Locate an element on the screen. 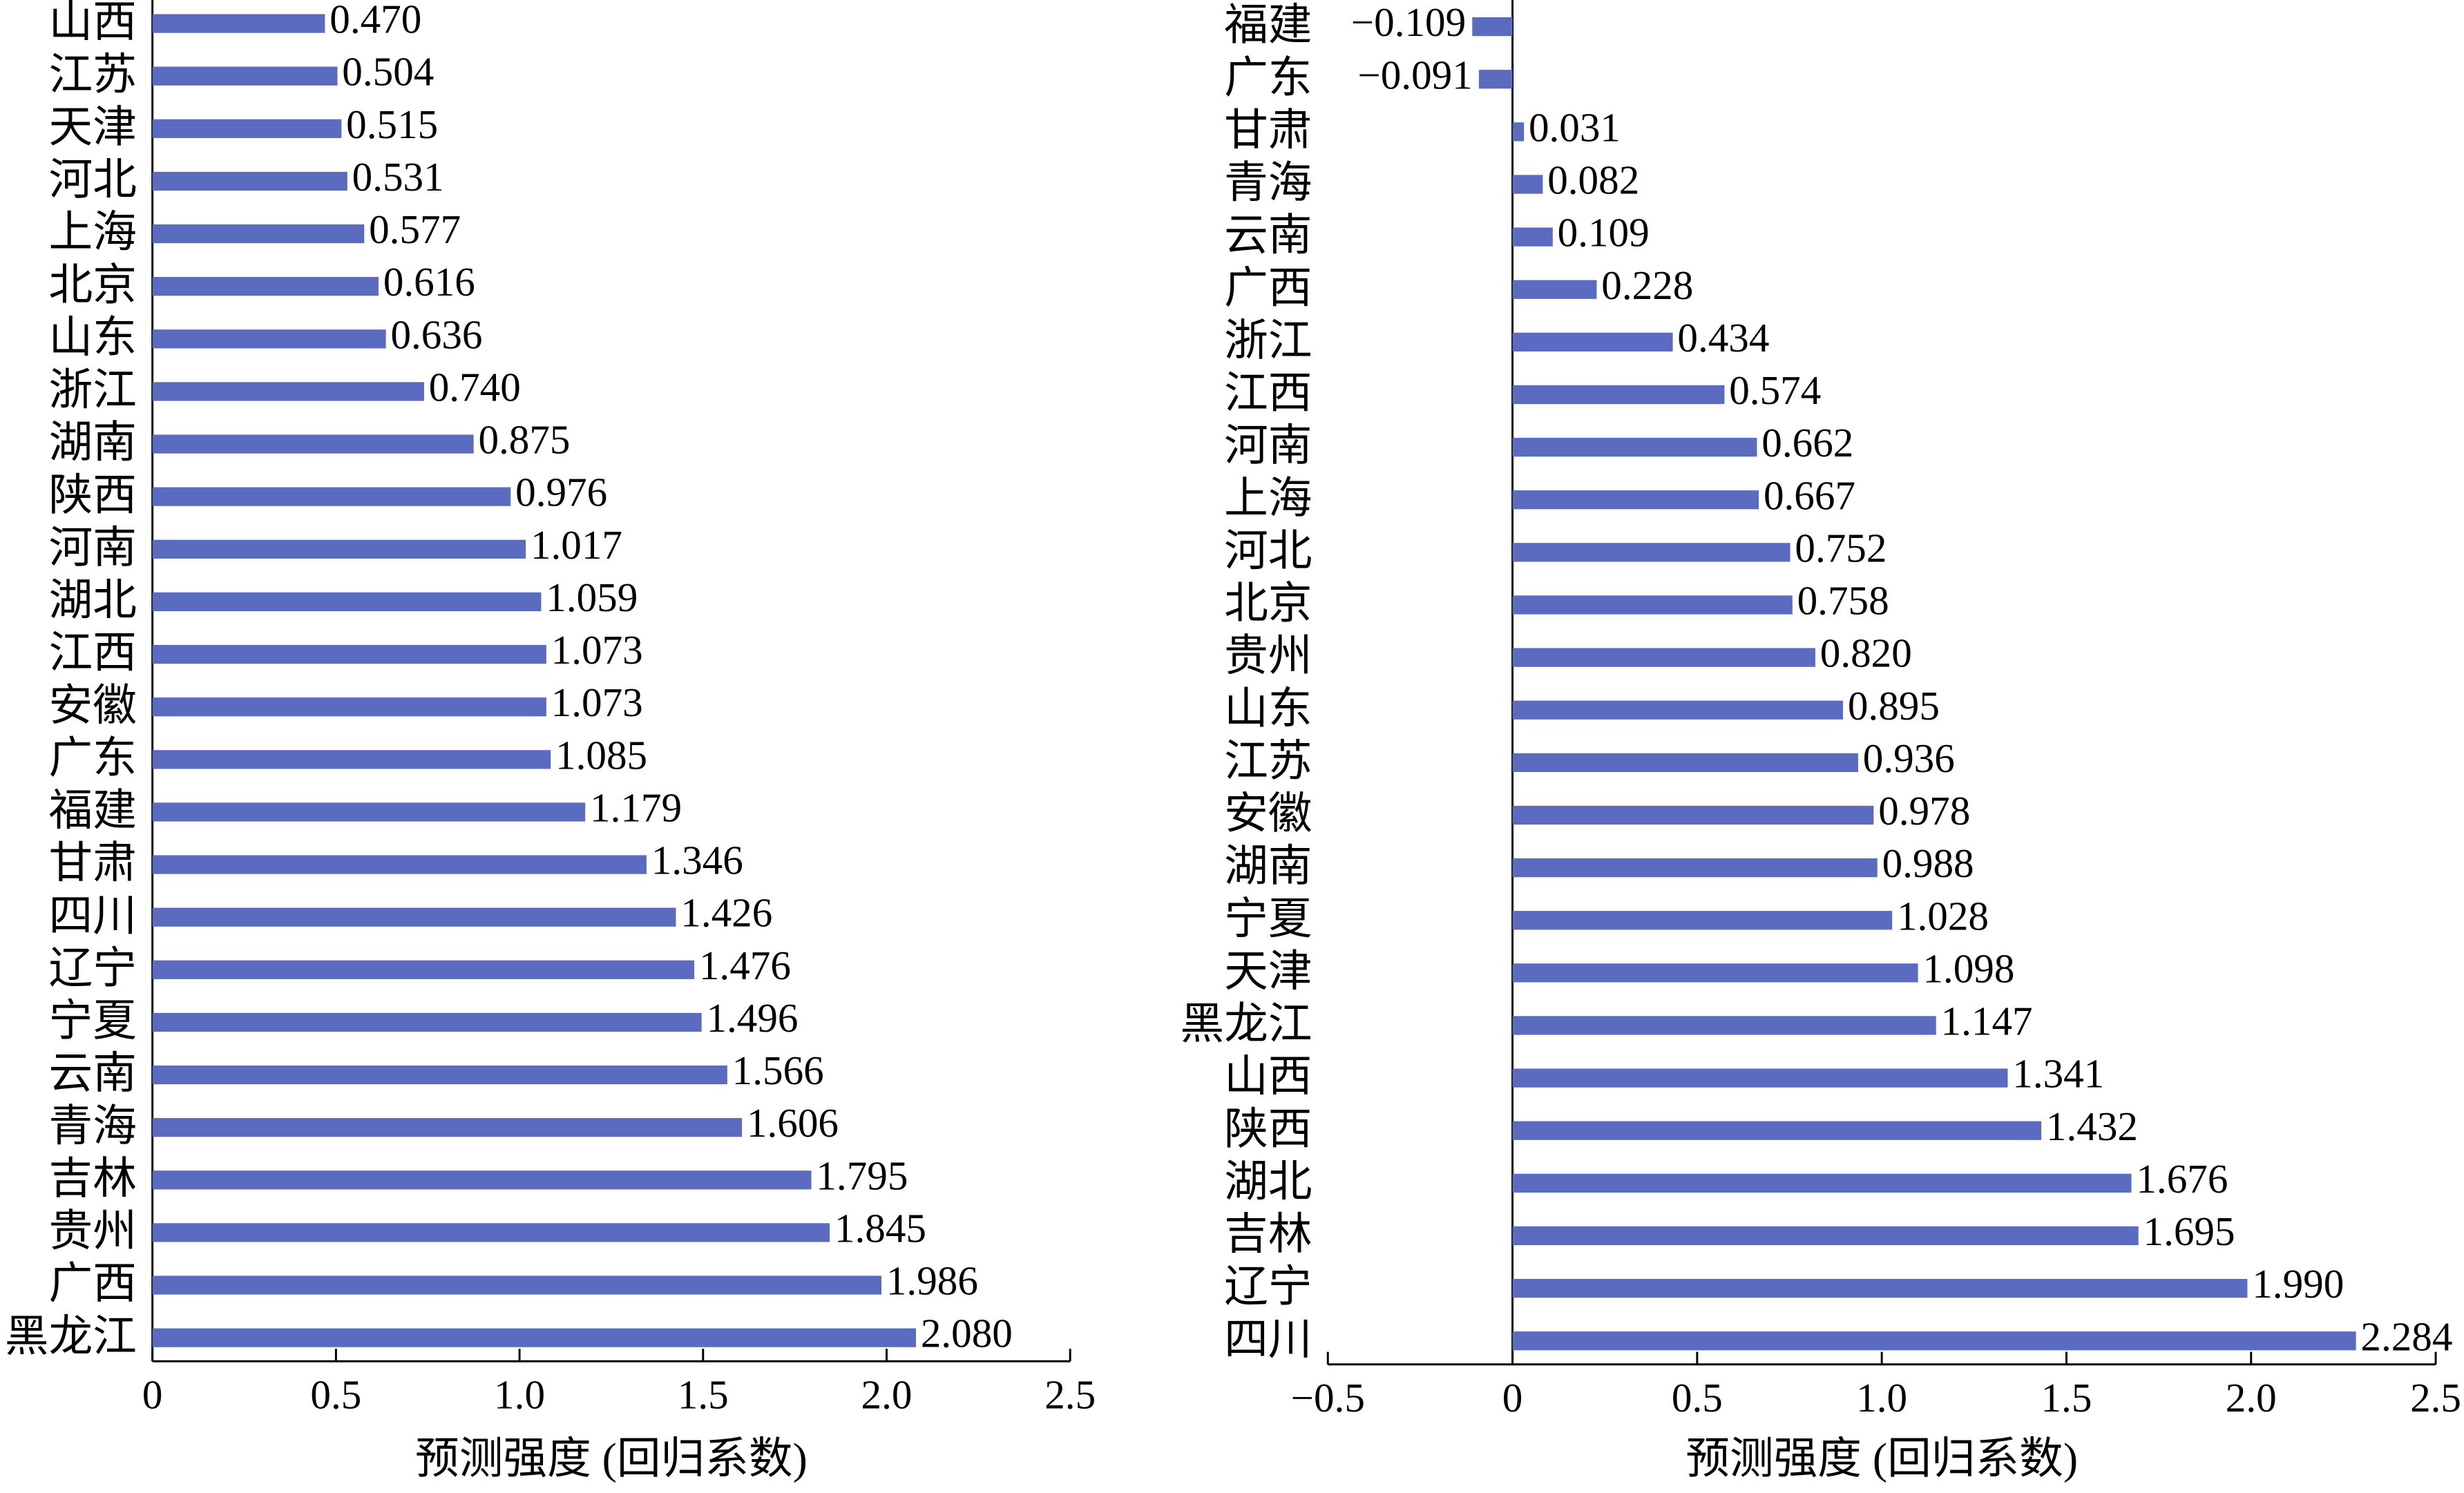 This screenshot has width=2464, height=1493. category-label: 四川 is located at coordinates (93, 916).